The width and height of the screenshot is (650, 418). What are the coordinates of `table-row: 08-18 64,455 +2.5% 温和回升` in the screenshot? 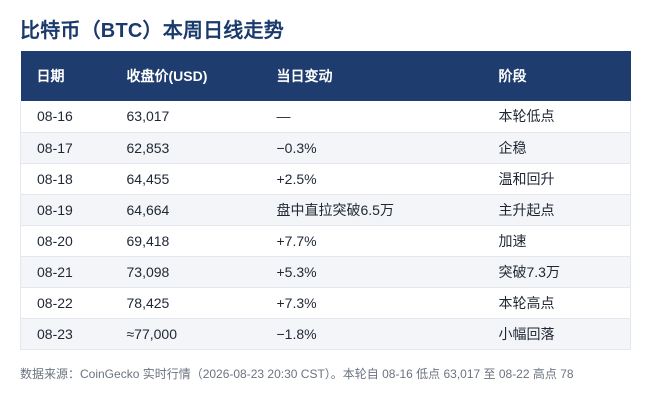 It's located at (325, 179).